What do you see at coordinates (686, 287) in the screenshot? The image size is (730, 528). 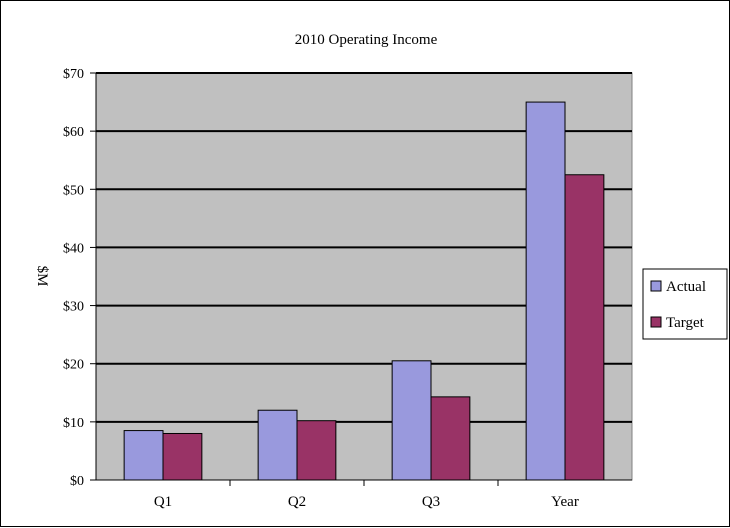 I see `legend-label-actual: Actual` at bounding box center [686, 287].